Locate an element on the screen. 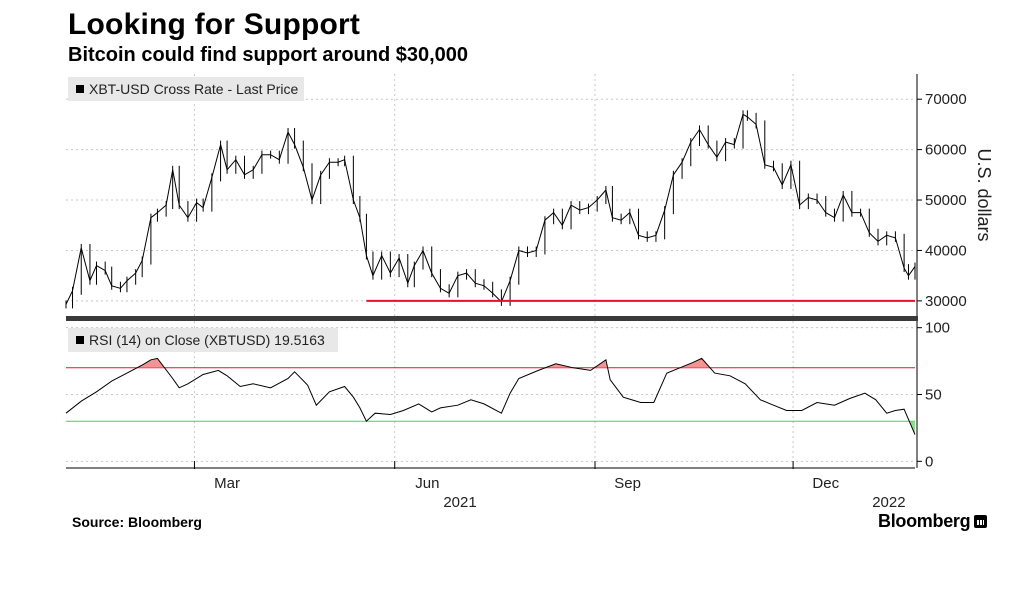 The width and height of the screenshot is (1023, 596). price-y-tick-label: 60000 is located at coordinates (946, 150).